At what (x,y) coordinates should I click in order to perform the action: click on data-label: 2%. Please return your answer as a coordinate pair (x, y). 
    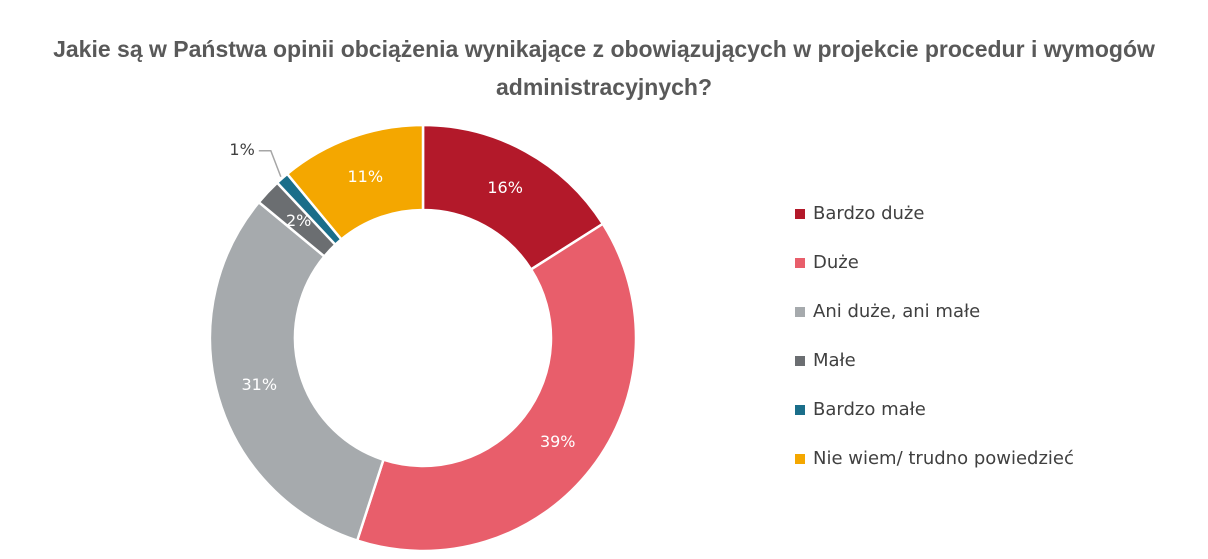
    Looking at the image, I should click on (298, 220).